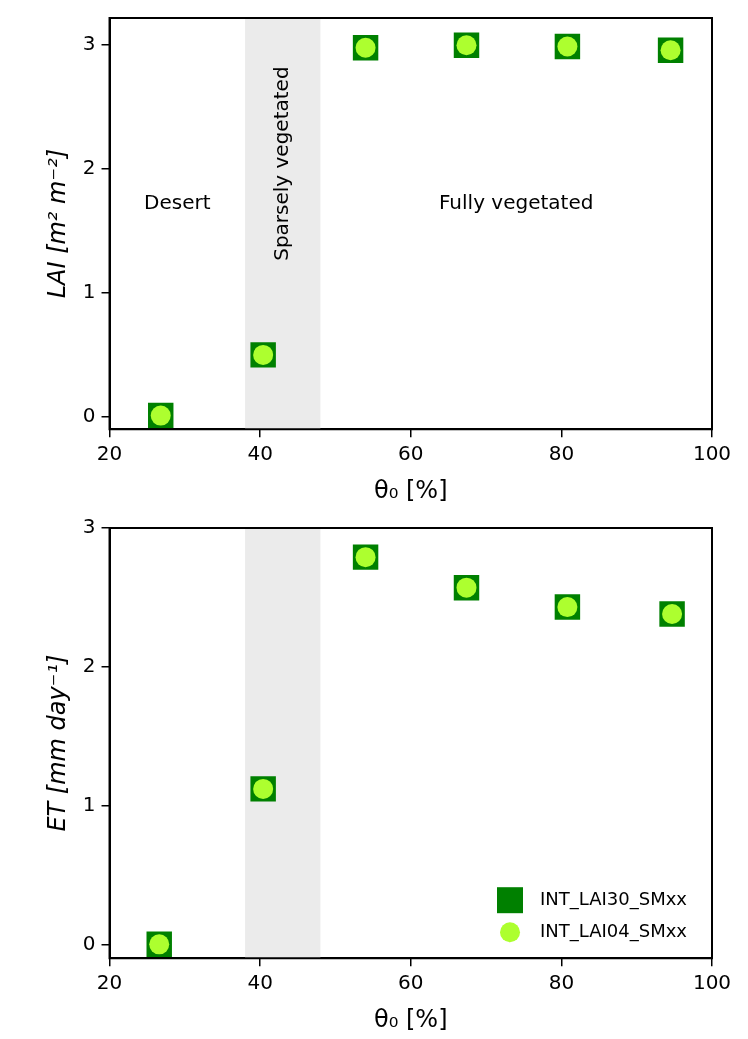 The height and width of the screenshot is (1039, 748). What do you see at coordinates (280, 163) in the screenshot?
I see `band-label: Sparsely vegetated` at bounding box center [280, 163].